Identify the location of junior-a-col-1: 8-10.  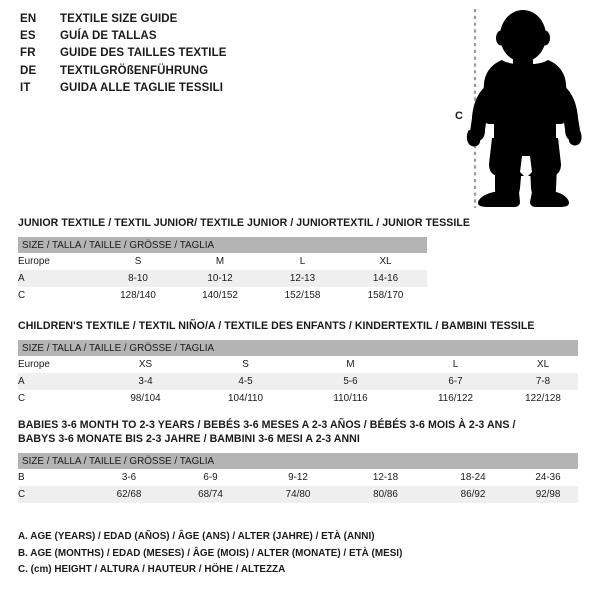
(138, 278).